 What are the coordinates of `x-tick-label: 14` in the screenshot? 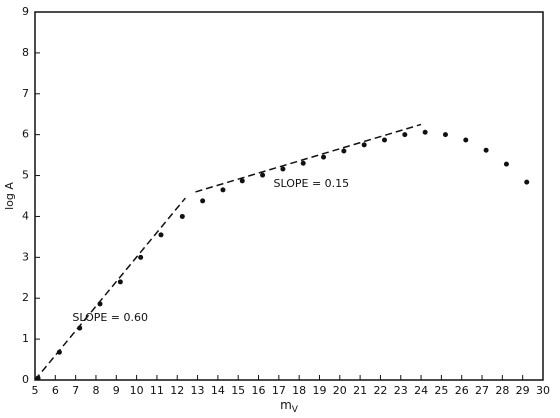 It's located at (218, 390).